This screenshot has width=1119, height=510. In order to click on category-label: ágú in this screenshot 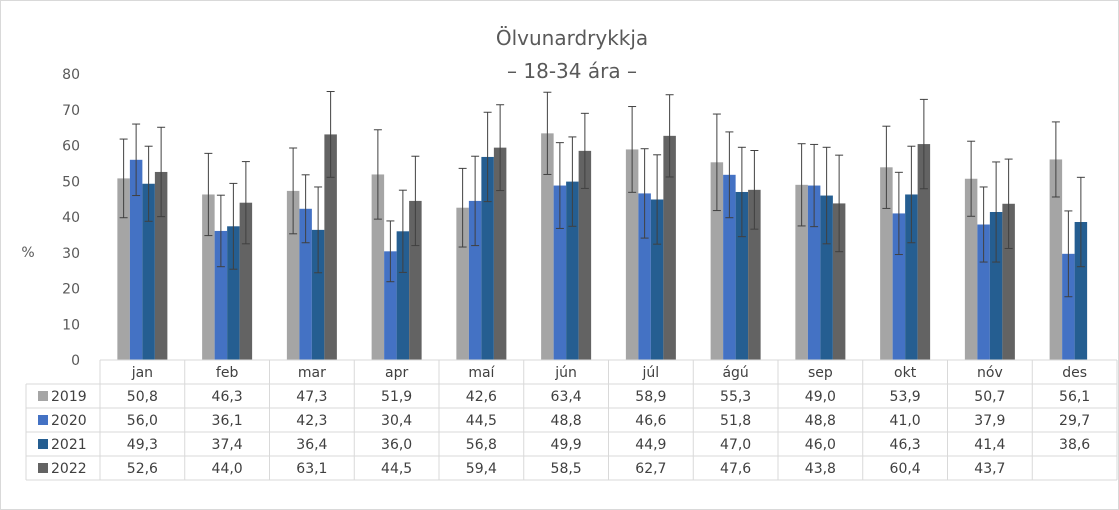, I will do `click(735, 373)`.